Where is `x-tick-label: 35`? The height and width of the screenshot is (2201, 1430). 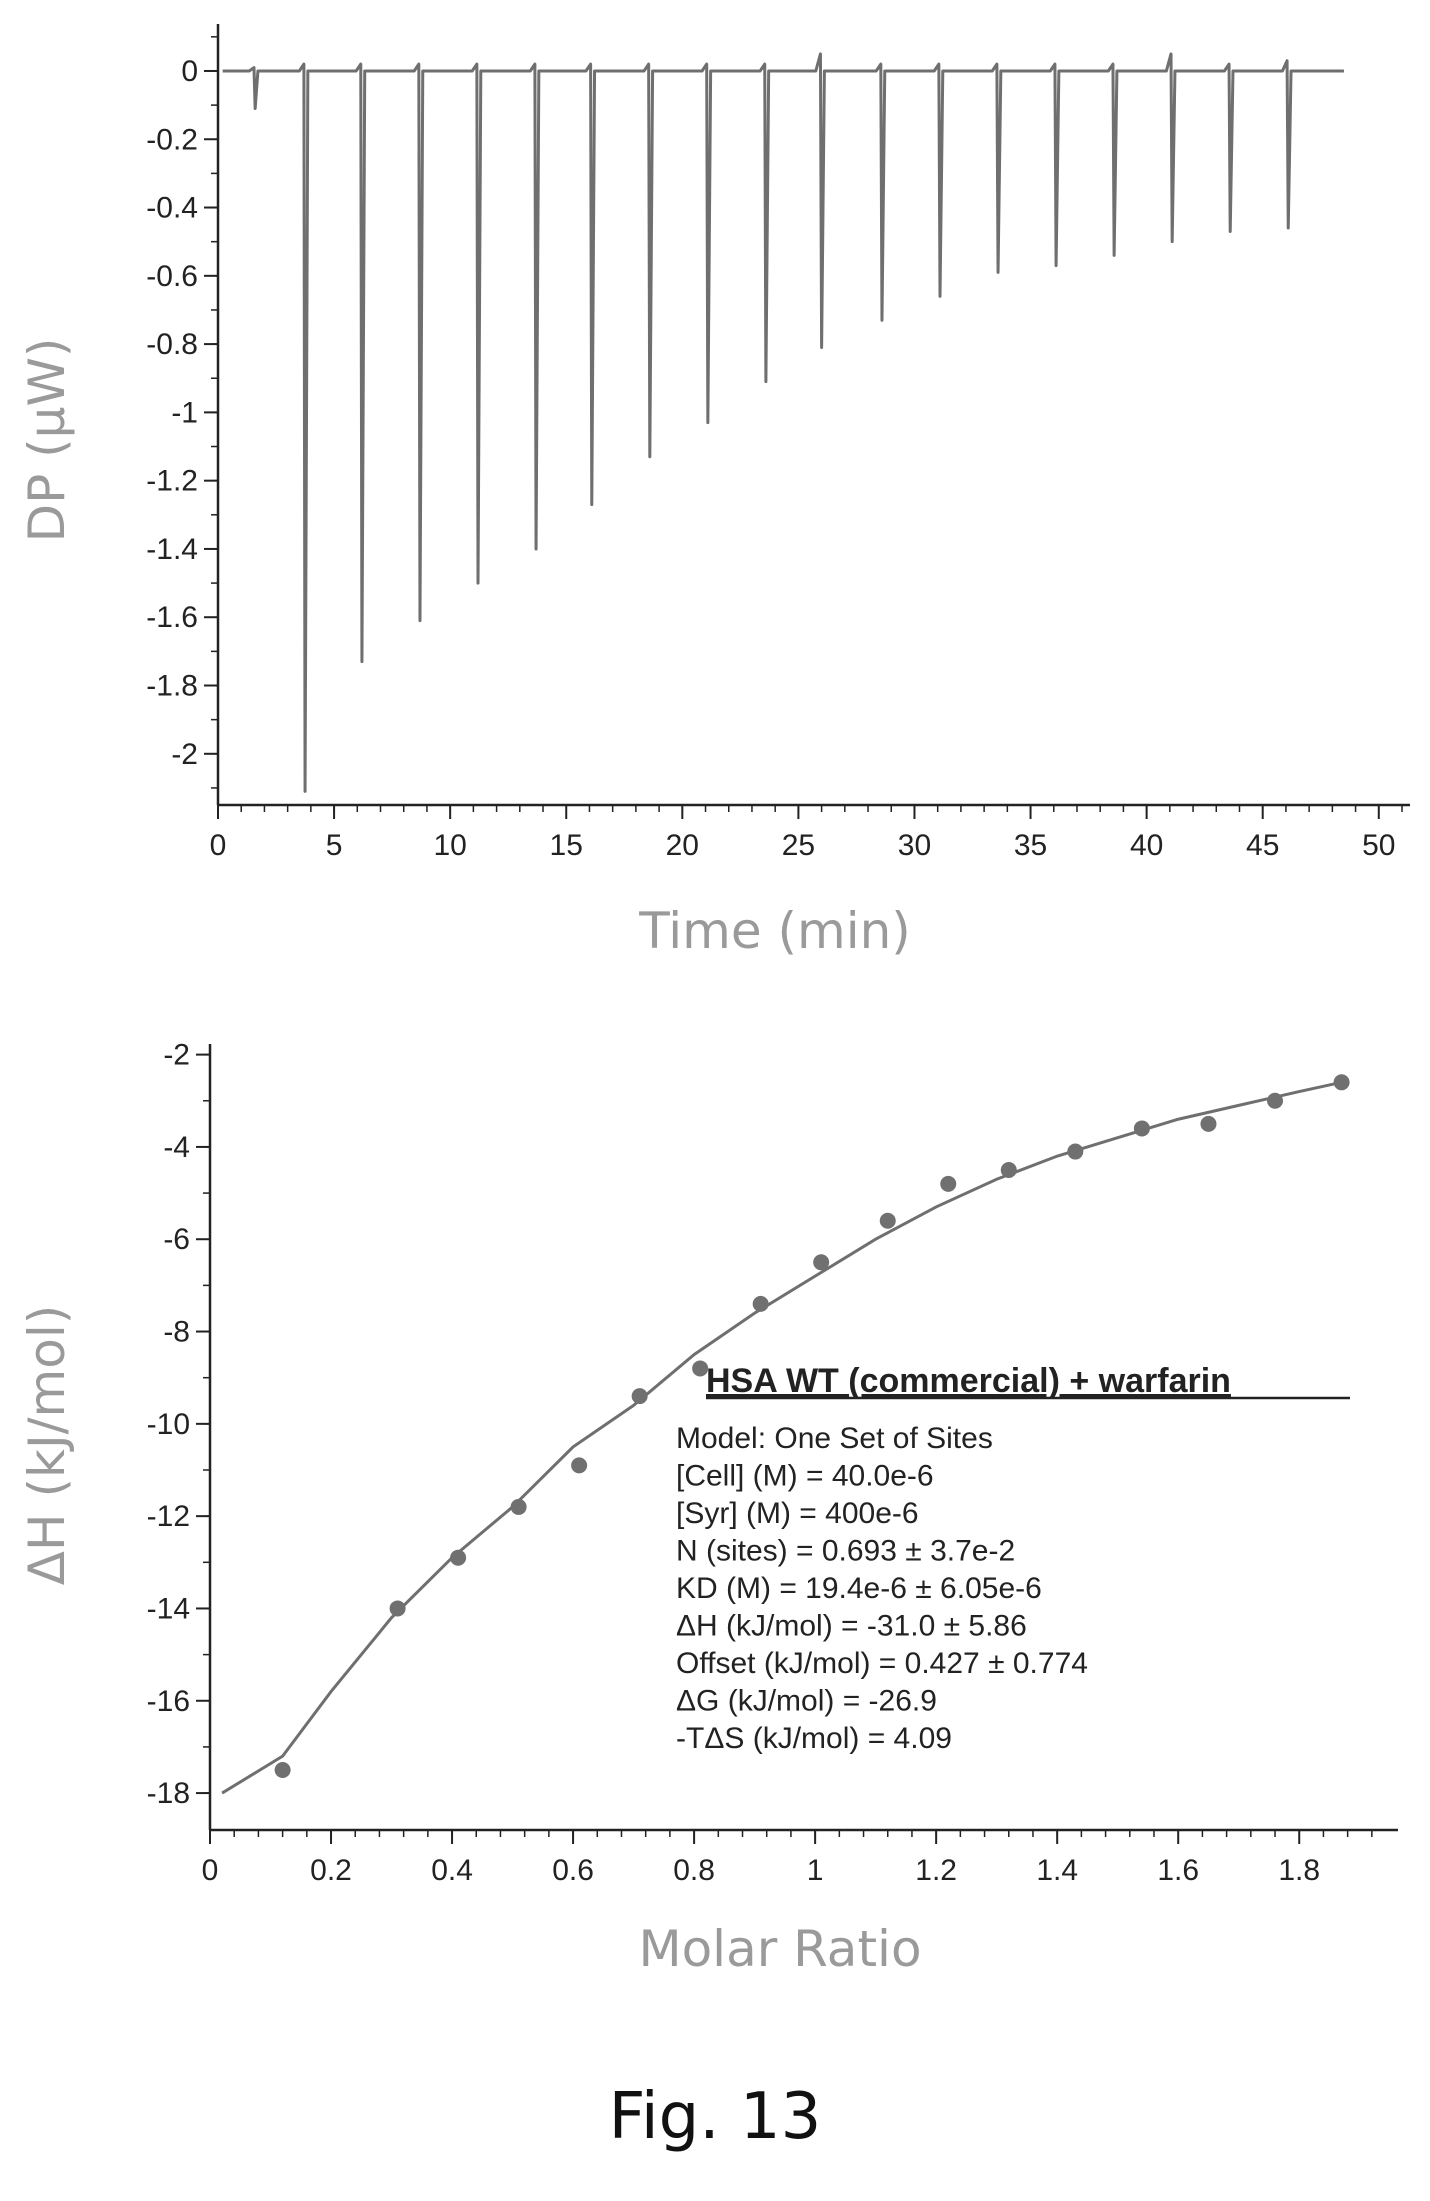 x-tick-label: 35 is located at coordinates (1030, 845).